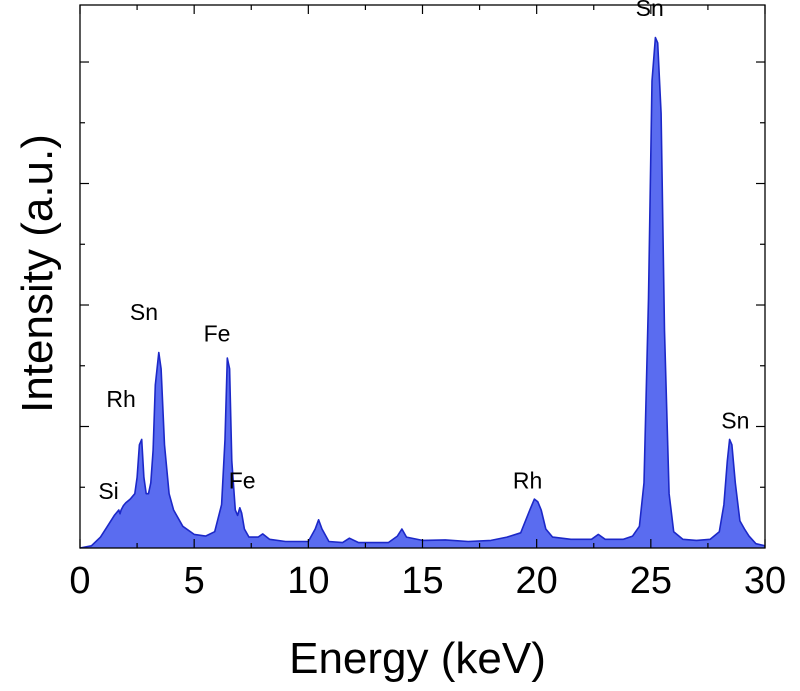 This screenshot has width=800, height=691. I want to click on x-tick-label: 10, so click(308, 581).